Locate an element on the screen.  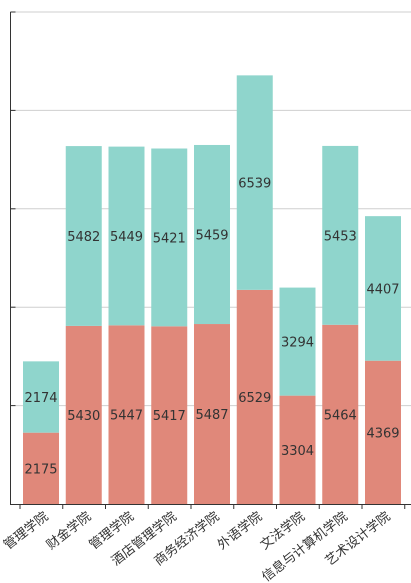
category-label: 财金学院 is located at coordinates (68, 531).